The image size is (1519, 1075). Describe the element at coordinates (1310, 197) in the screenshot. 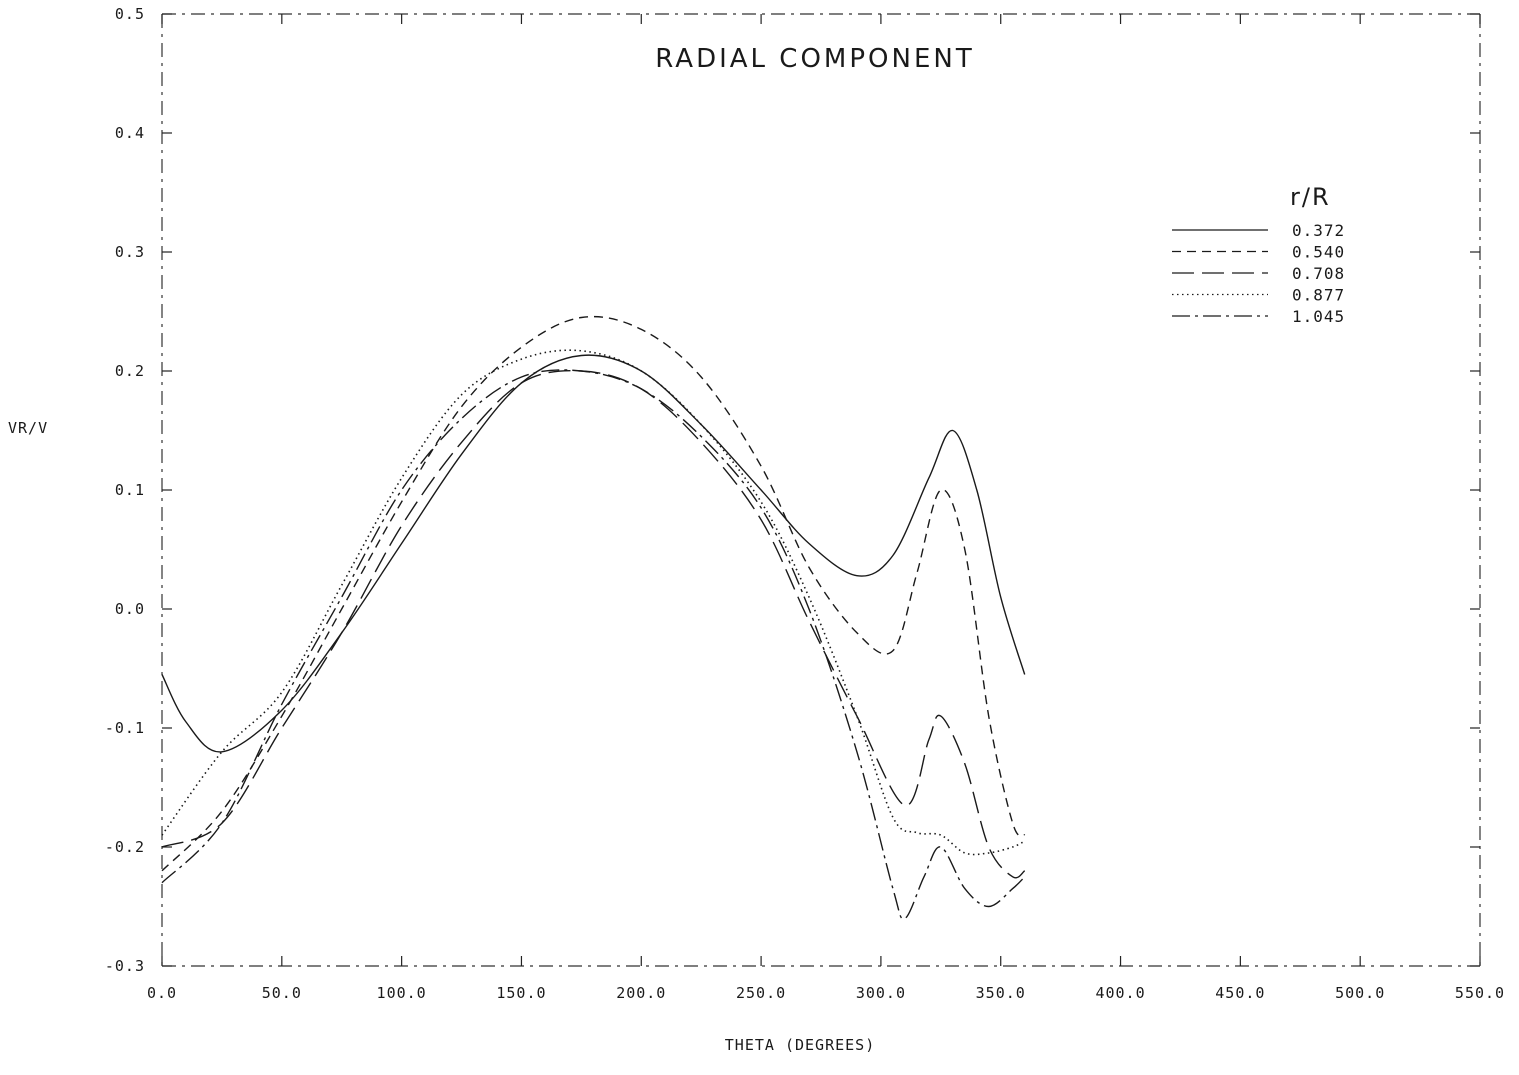

I see `legend-title: r/R` at that location.